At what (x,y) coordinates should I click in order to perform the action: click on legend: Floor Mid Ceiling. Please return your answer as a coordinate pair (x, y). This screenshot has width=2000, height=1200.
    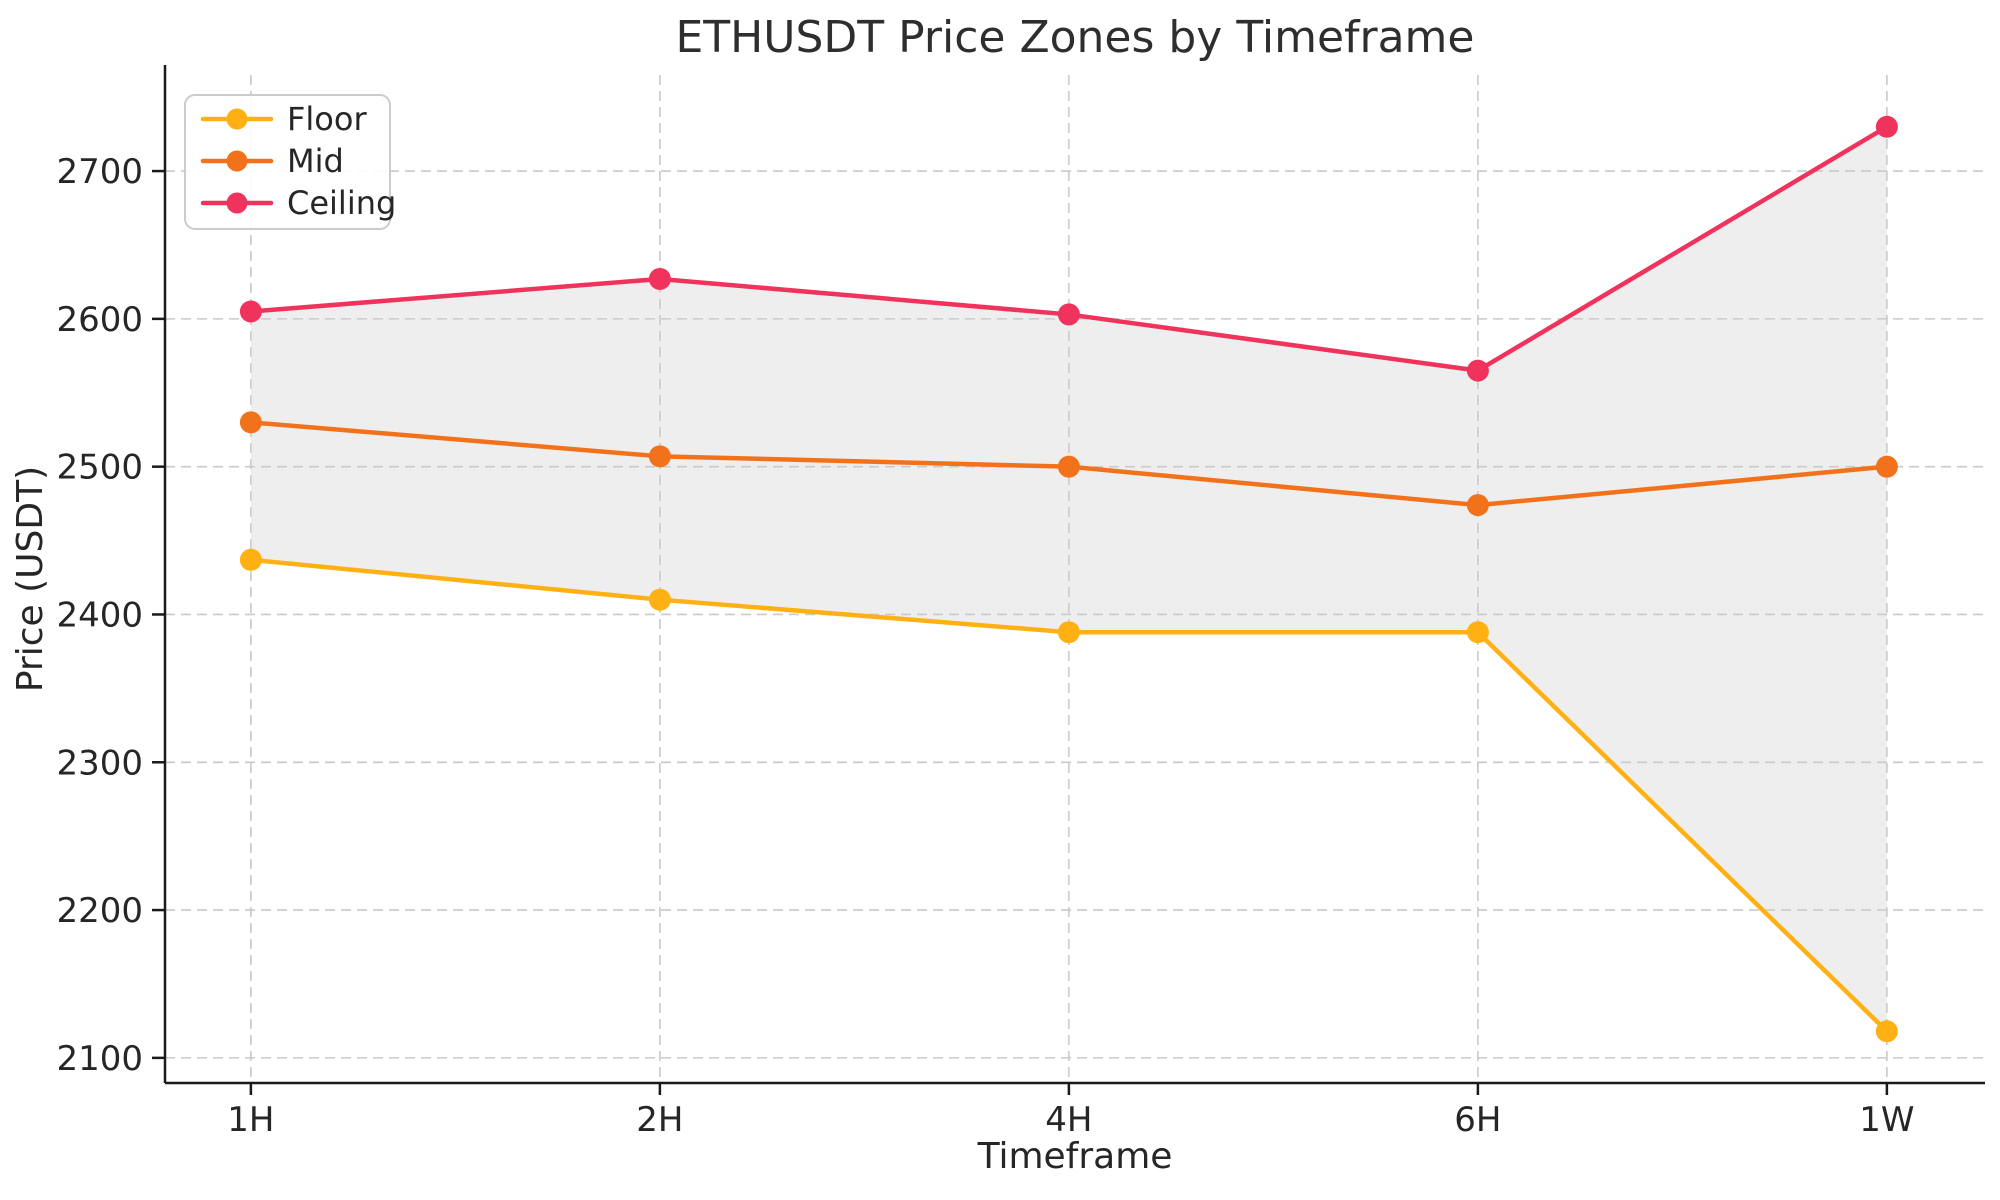
    Looking at the image, I should click on (290, 162).